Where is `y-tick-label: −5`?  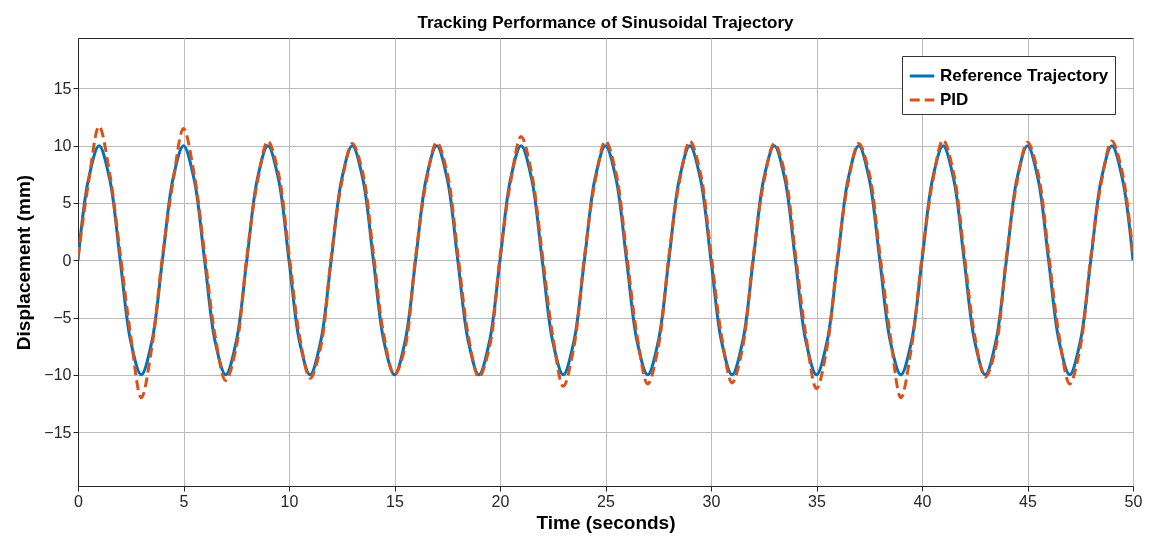 y-tick-label: −5 is located at coordinates (62, 318).